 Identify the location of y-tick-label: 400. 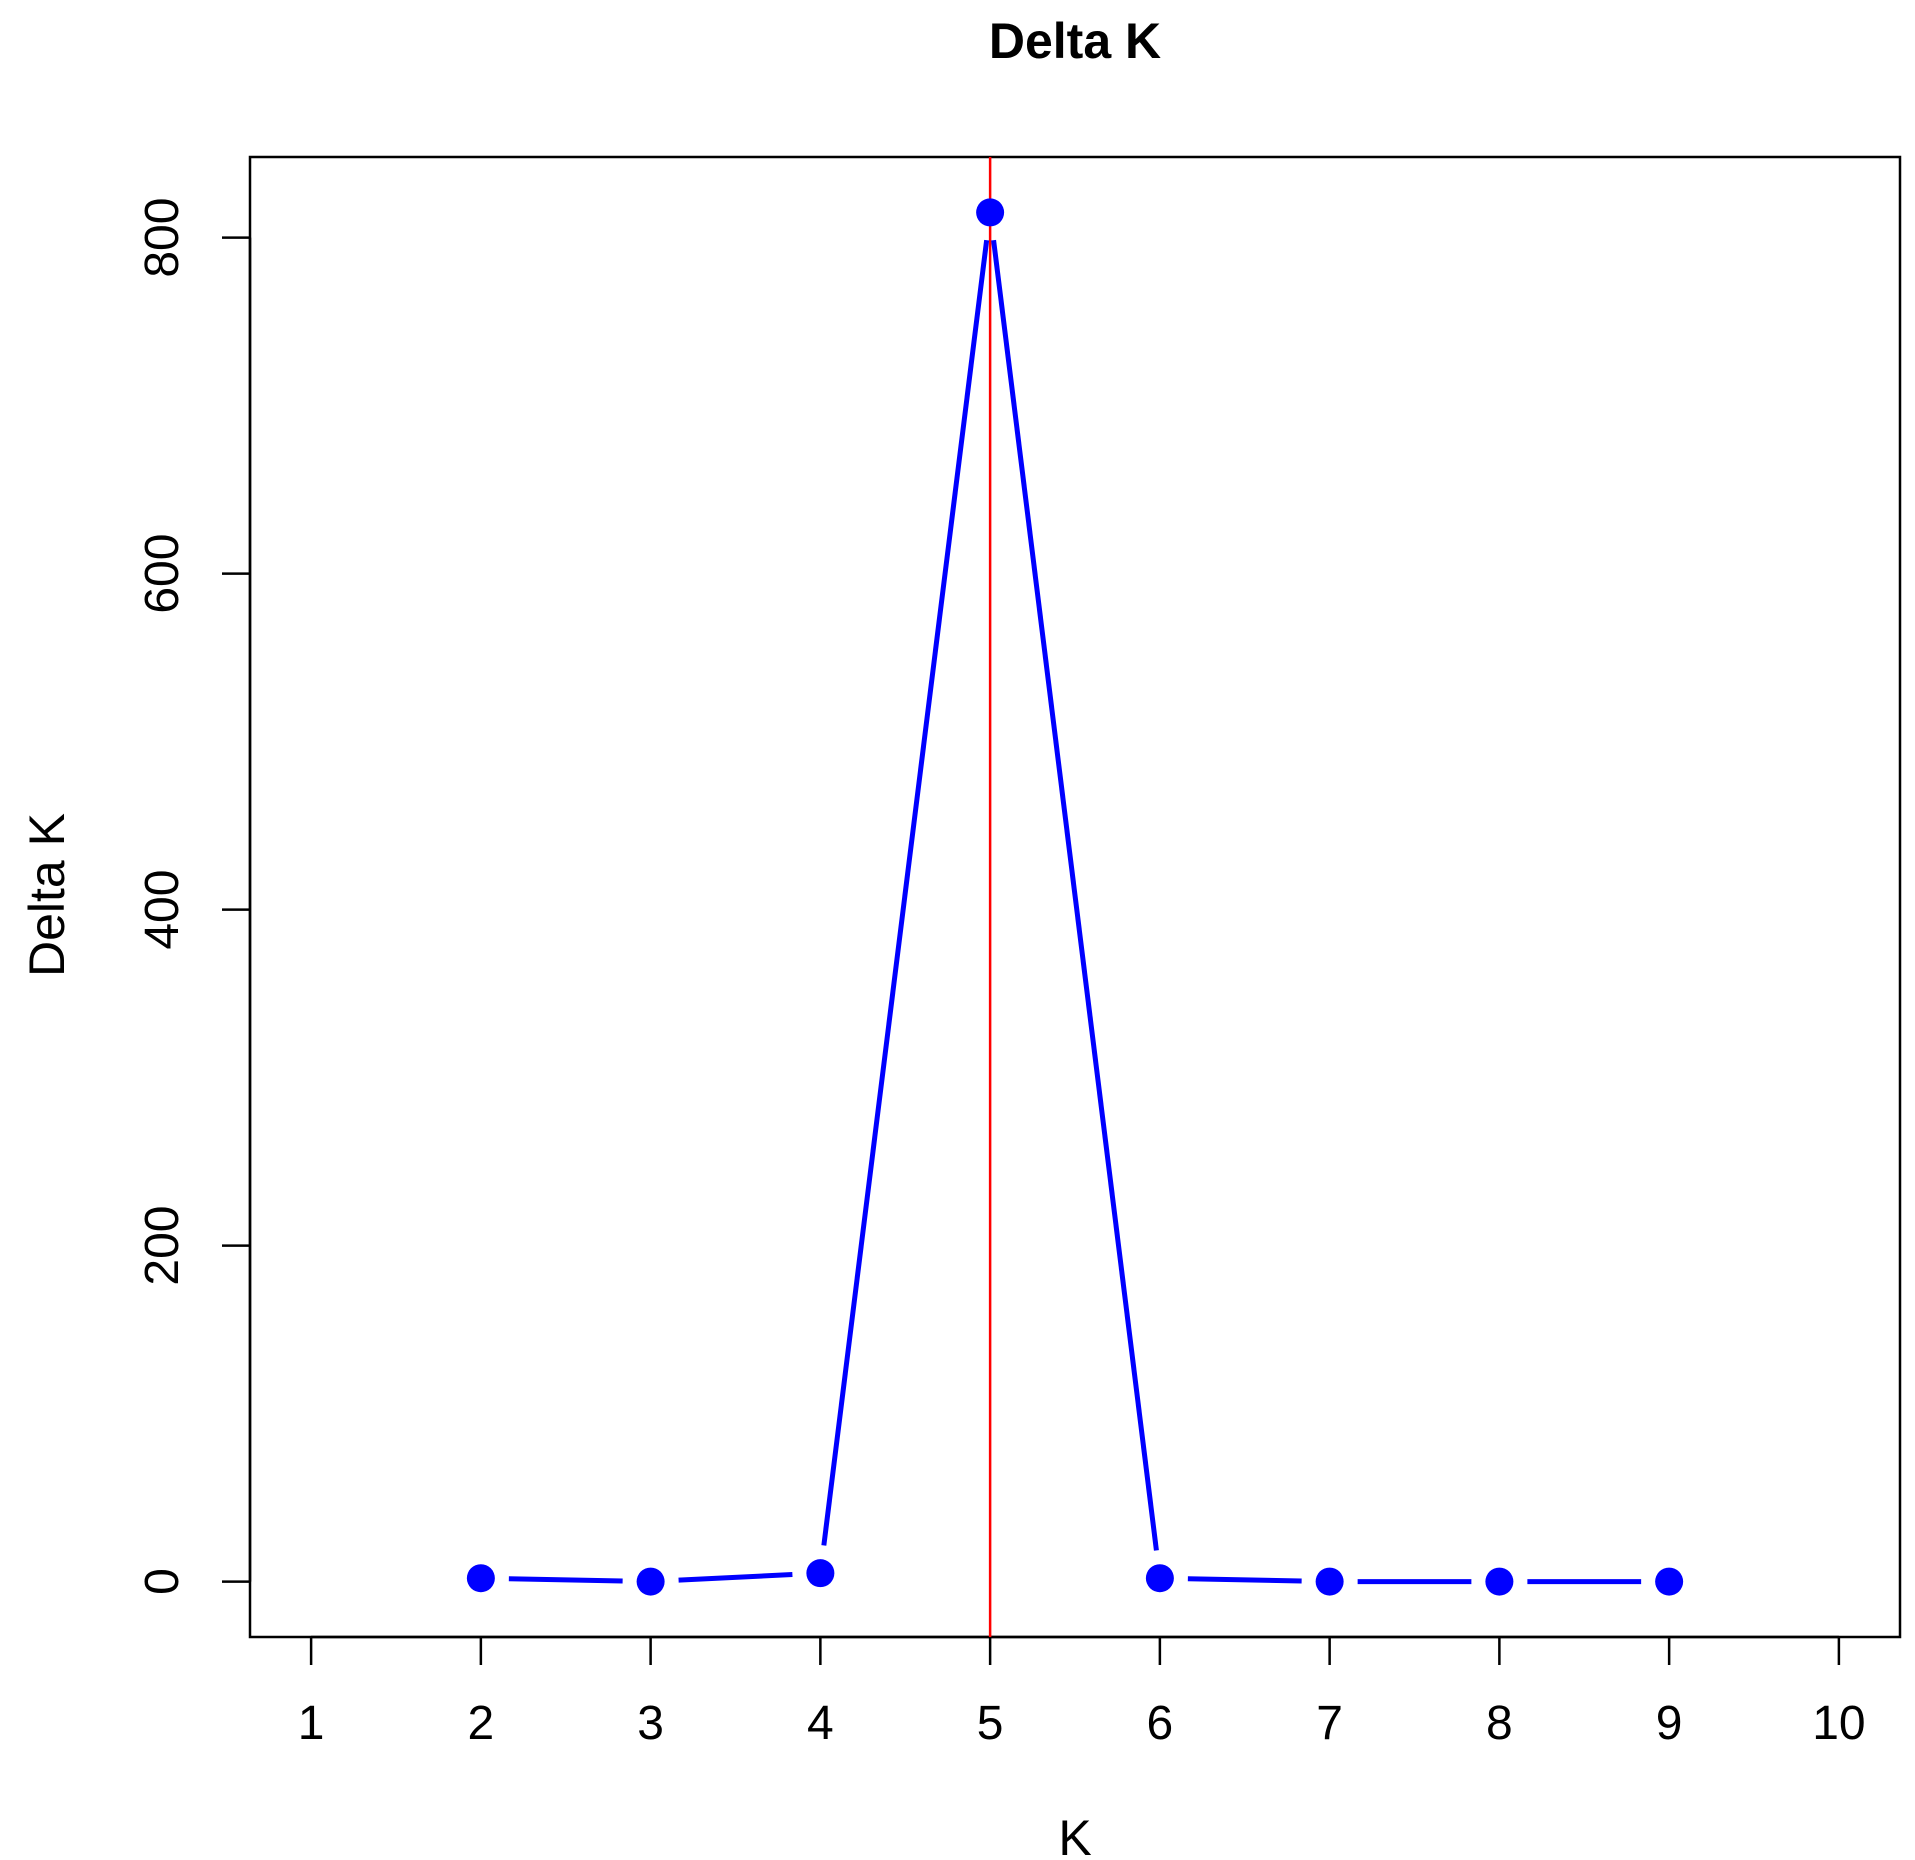
(162, 910).